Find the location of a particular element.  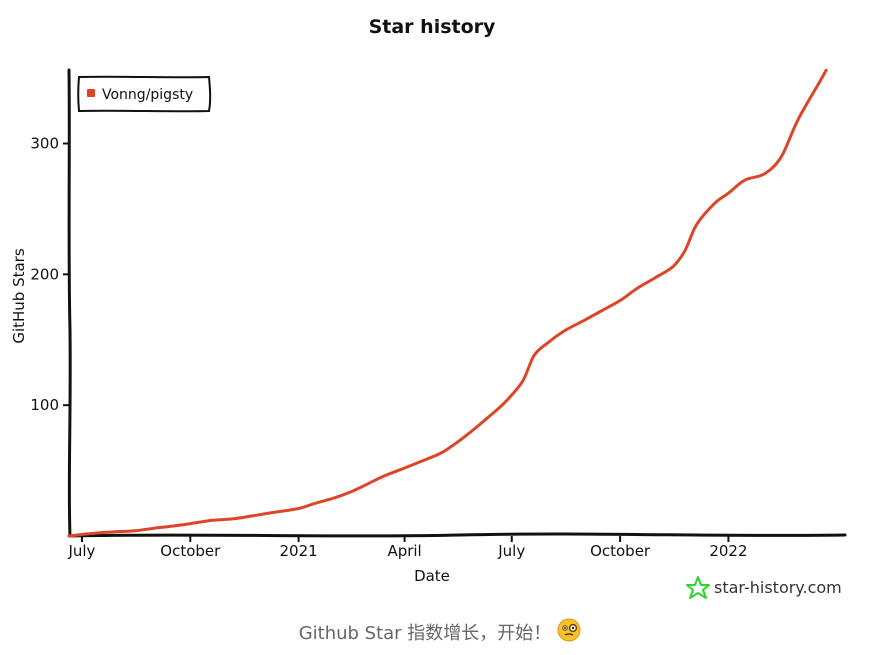

caption: Github Star 指数增长，开始！ is located at coordinates (440, 632).